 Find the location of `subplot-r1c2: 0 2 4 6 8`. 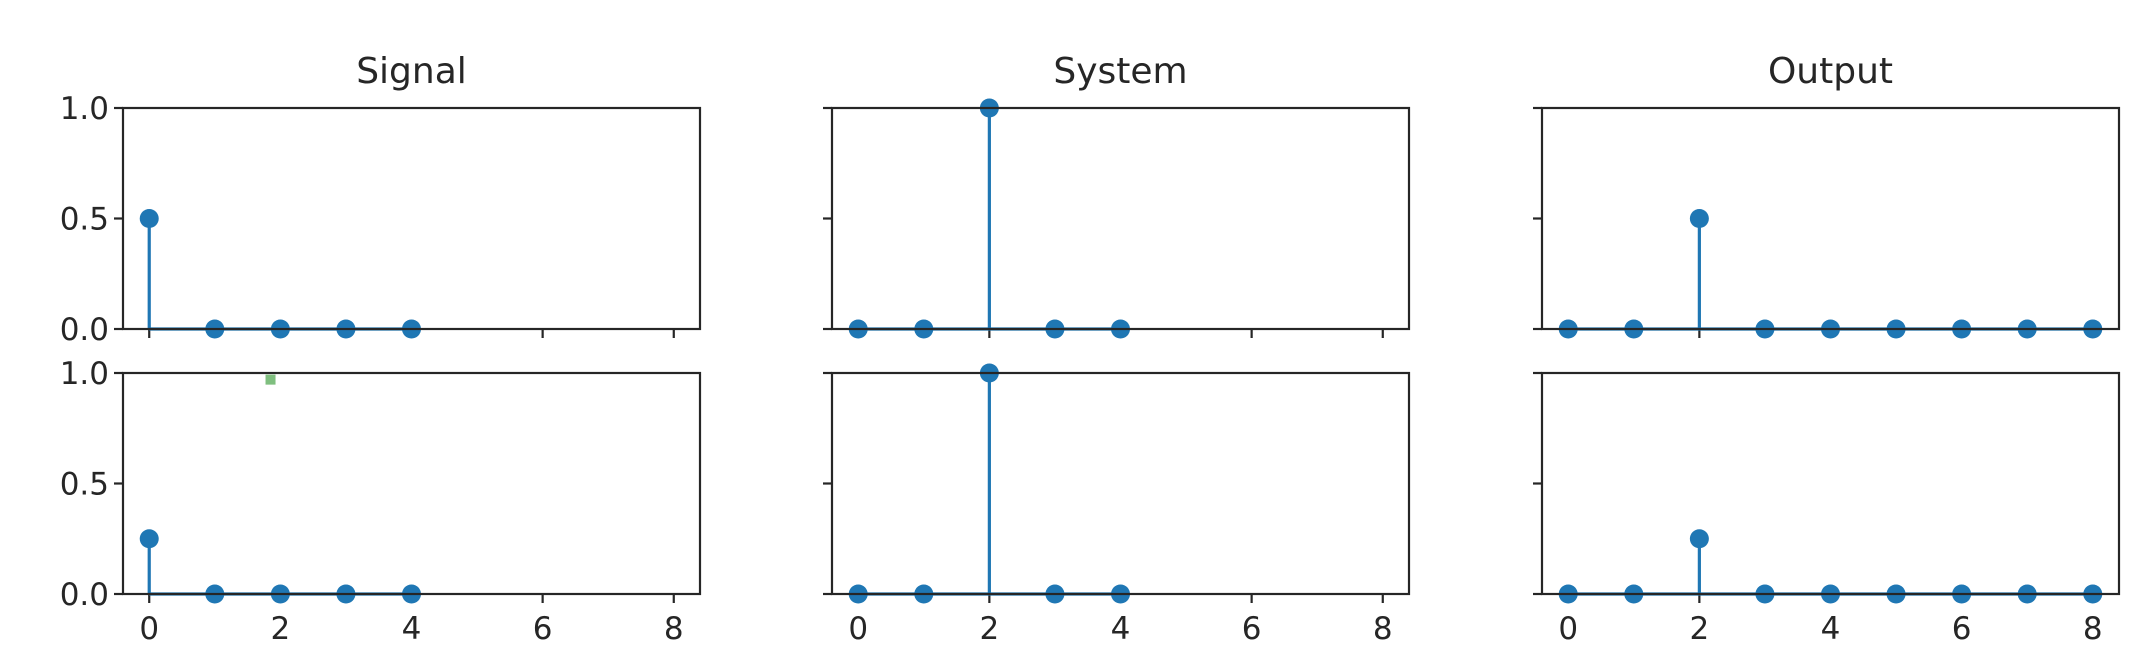

subplot-r1c2: 0 2 4 6 8 is located at coordinates (1827, 509).